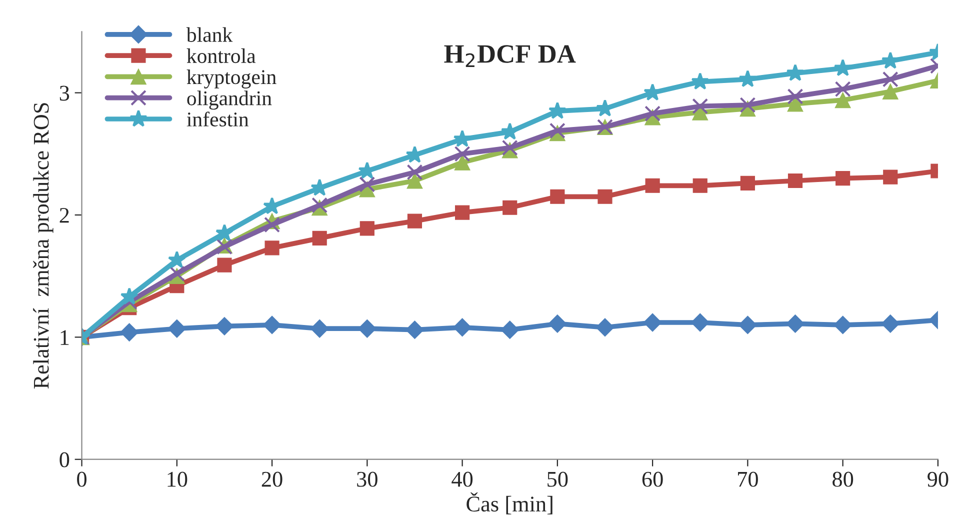  I want to click on x-tick-label: 50, so click(558, 479).